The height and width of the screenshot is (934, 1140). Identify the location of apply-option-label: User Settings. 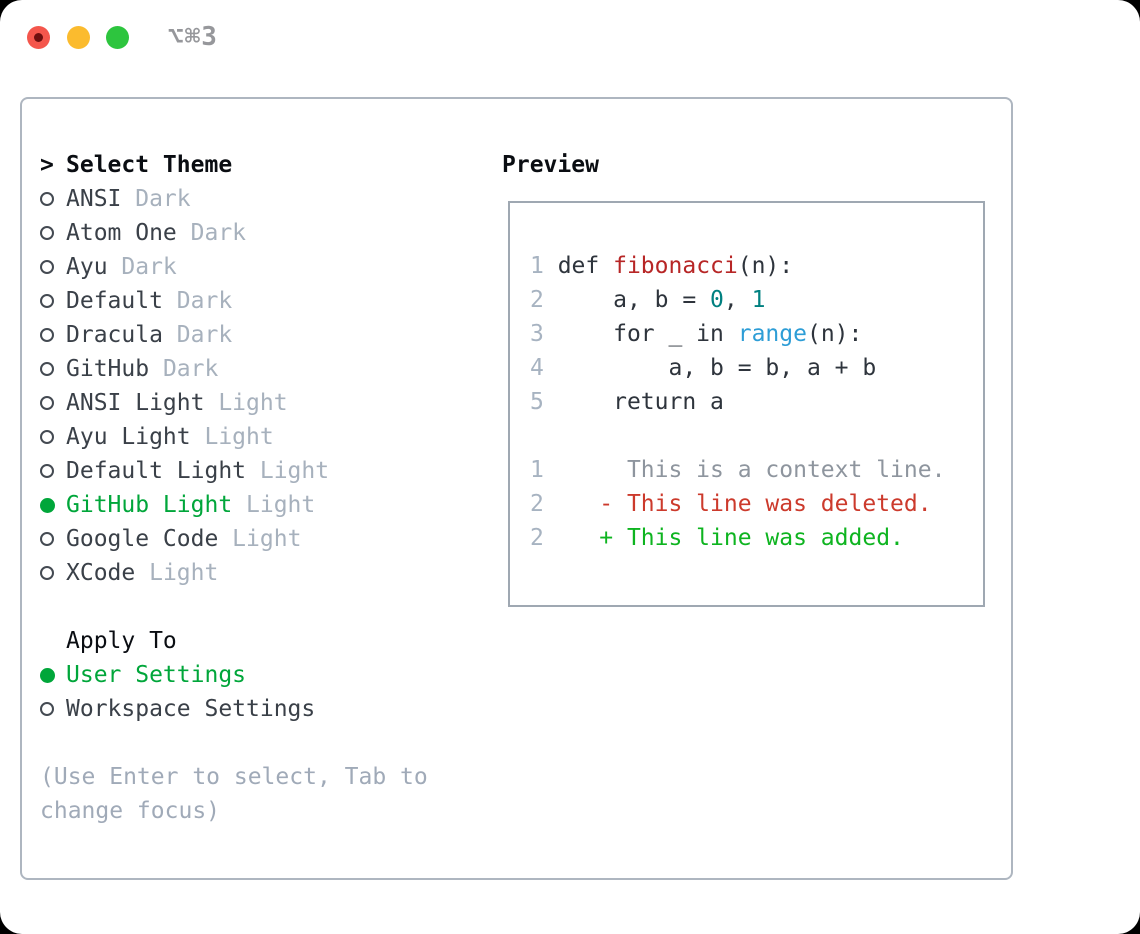
(156, 675).